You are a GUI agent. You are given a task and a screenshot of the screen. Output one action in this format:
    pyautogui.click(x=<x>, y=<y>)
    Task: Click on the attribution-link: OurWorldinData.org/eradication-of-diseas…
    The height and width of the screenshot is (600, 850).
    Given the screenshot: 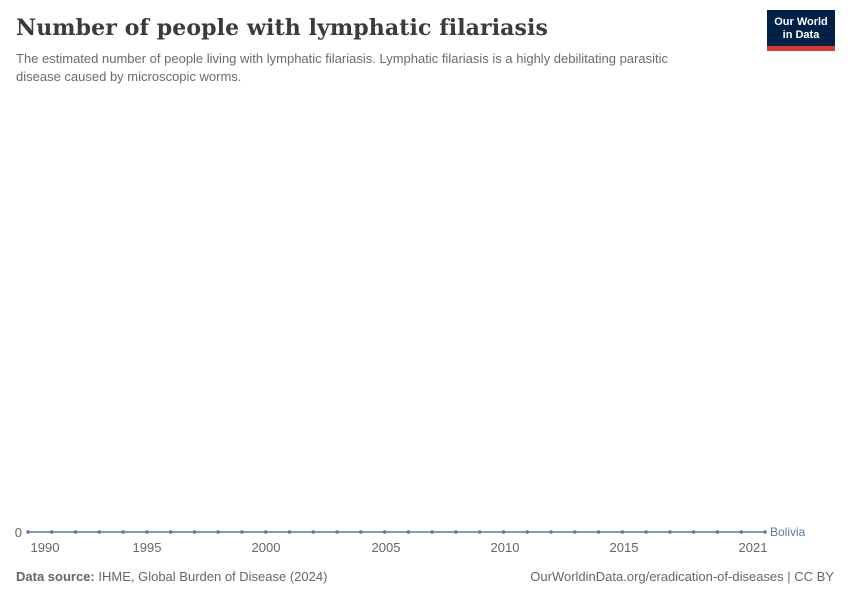 What is the action you would take?
    pyautogui.click(x=682, y=576)
    